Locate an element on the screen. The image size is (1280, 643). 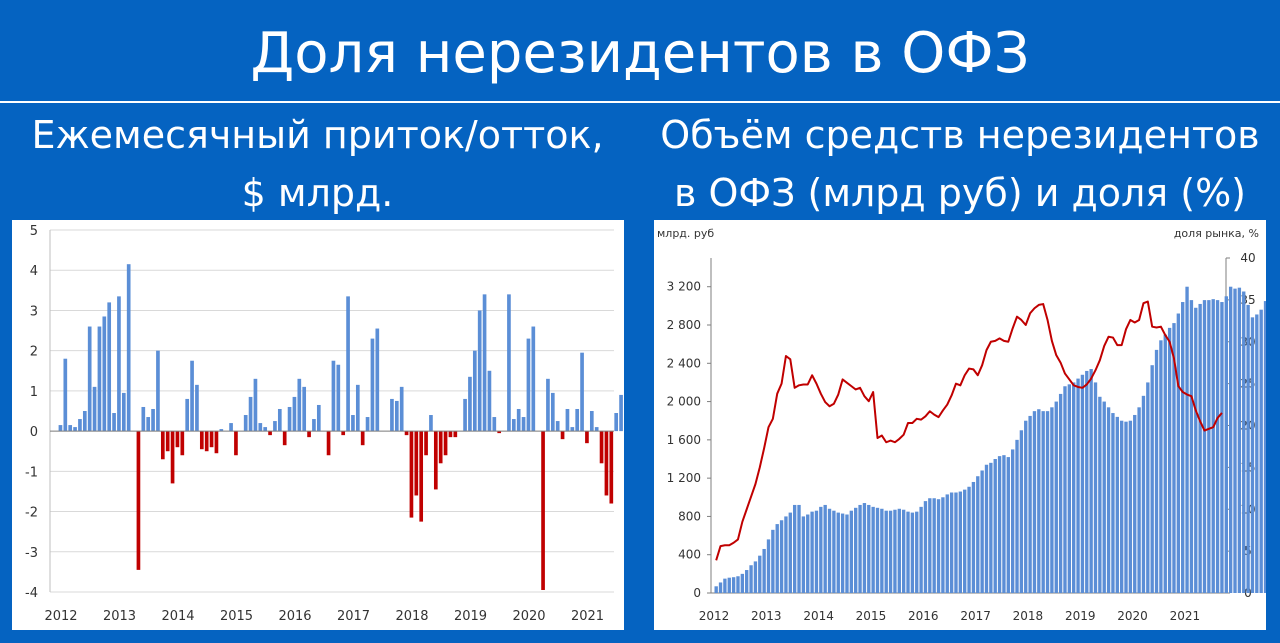
title-divider is located at coordinates (640, 102).